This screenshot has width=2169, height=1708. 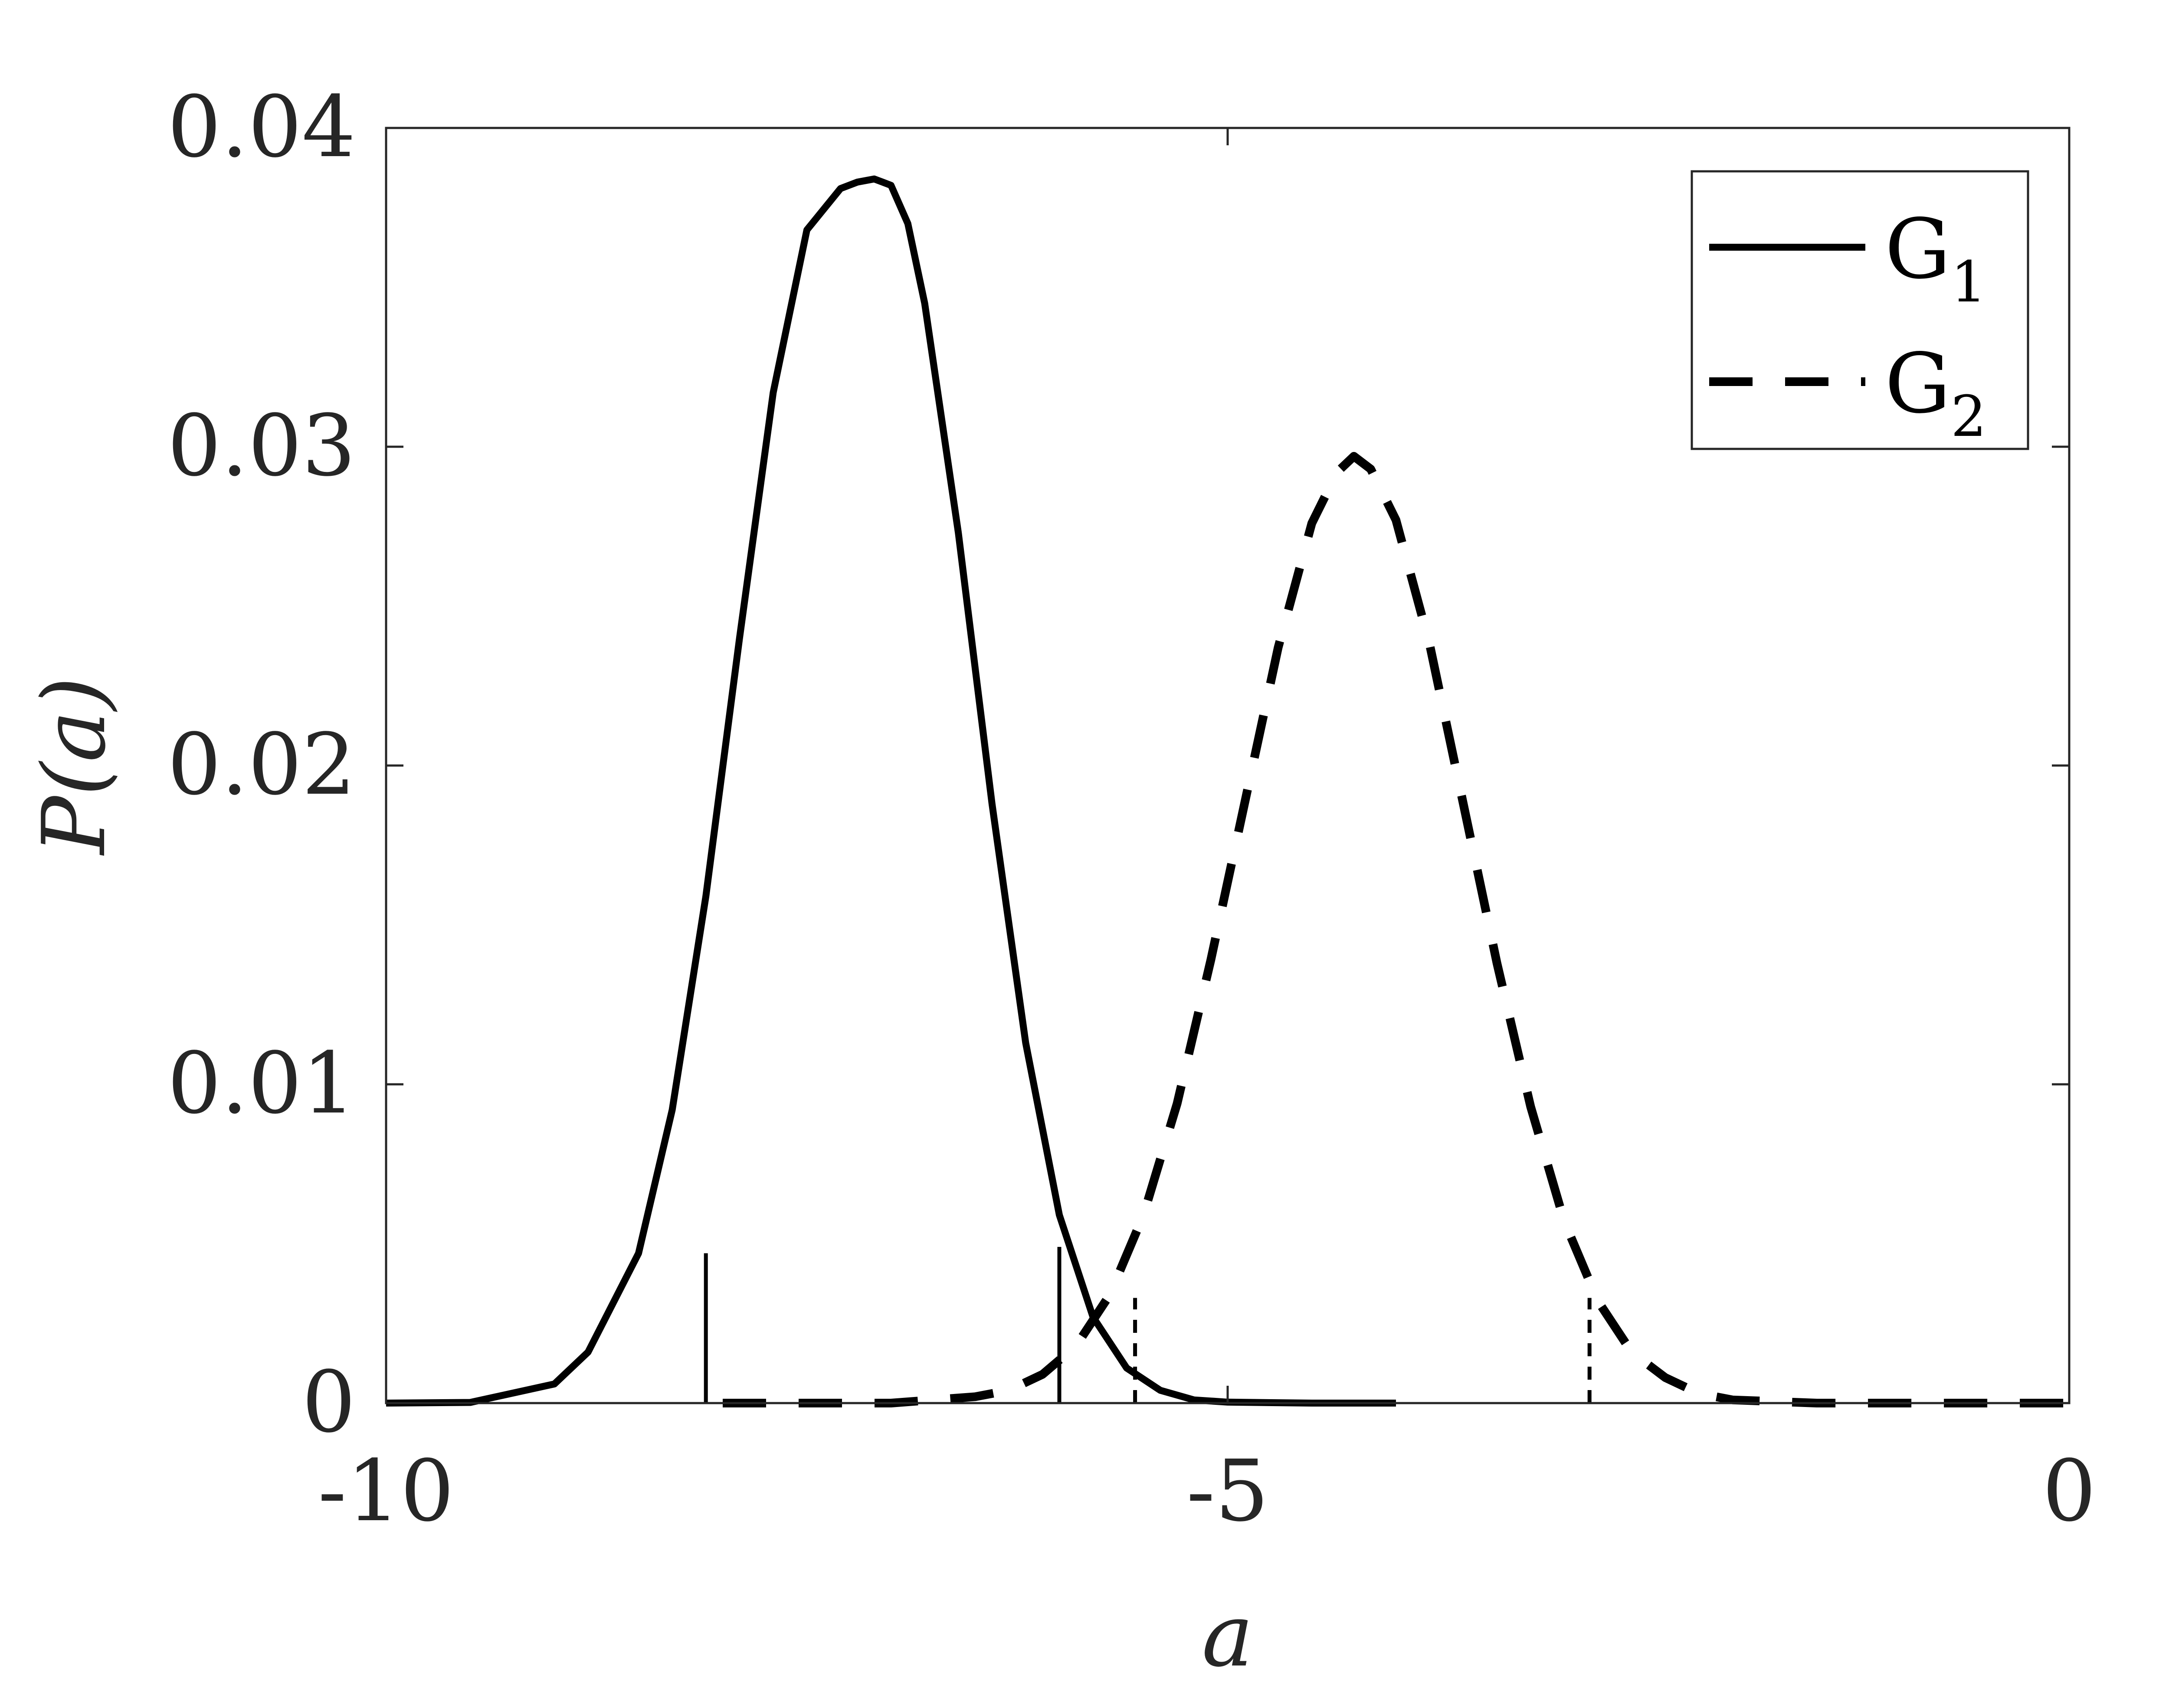 I want to click on legend-label-2-name: G, so click(x=1918, y=384).